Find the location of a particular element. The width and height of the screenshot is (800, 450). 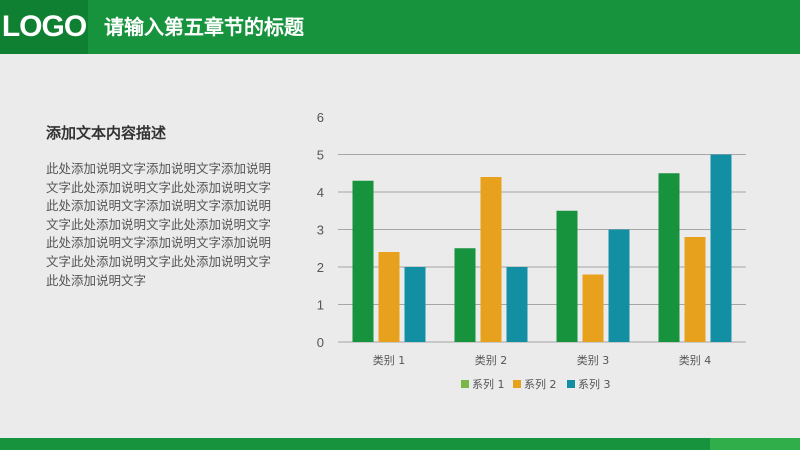

header-bar: LOGO 请输入第五章节的标题 is located at coordinates (400, 27).